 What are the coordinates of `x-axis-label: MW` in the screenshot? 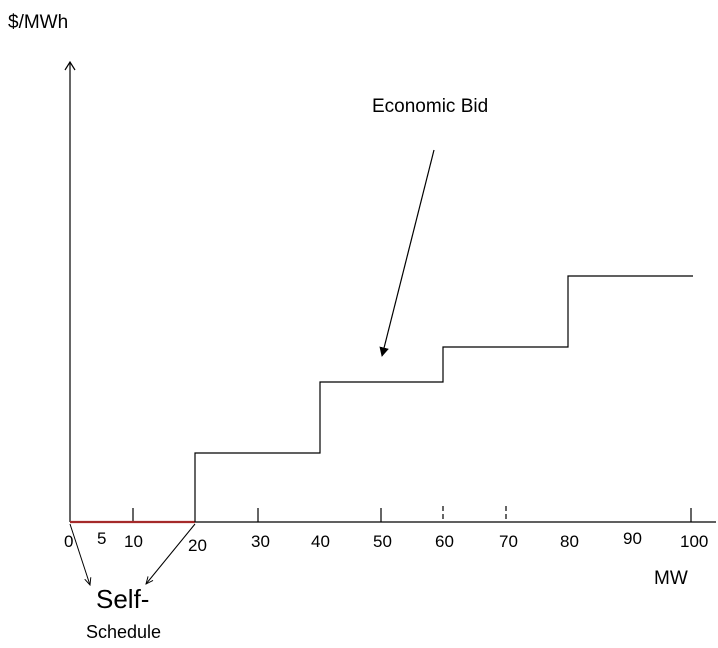 It's located at (671, 578).